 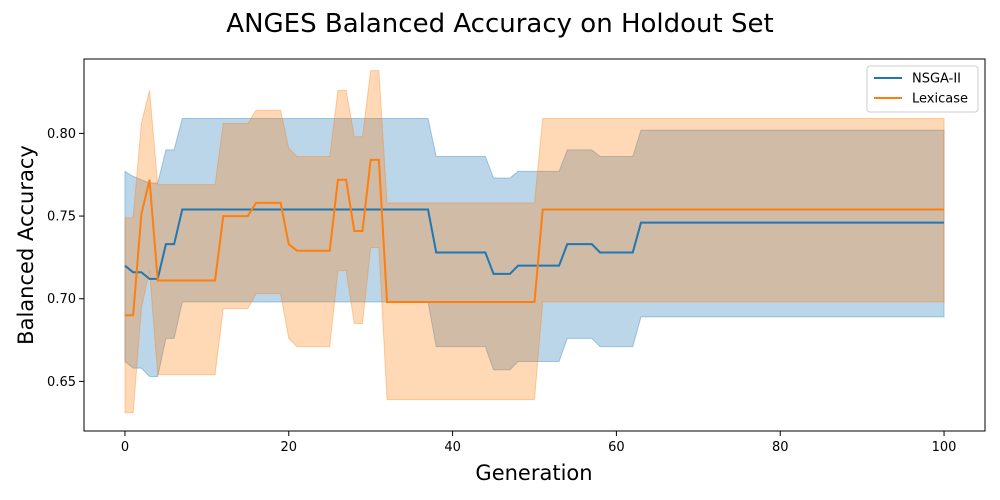 I want to click on y-tick-label: 0.75, so click(x=61, y=217).